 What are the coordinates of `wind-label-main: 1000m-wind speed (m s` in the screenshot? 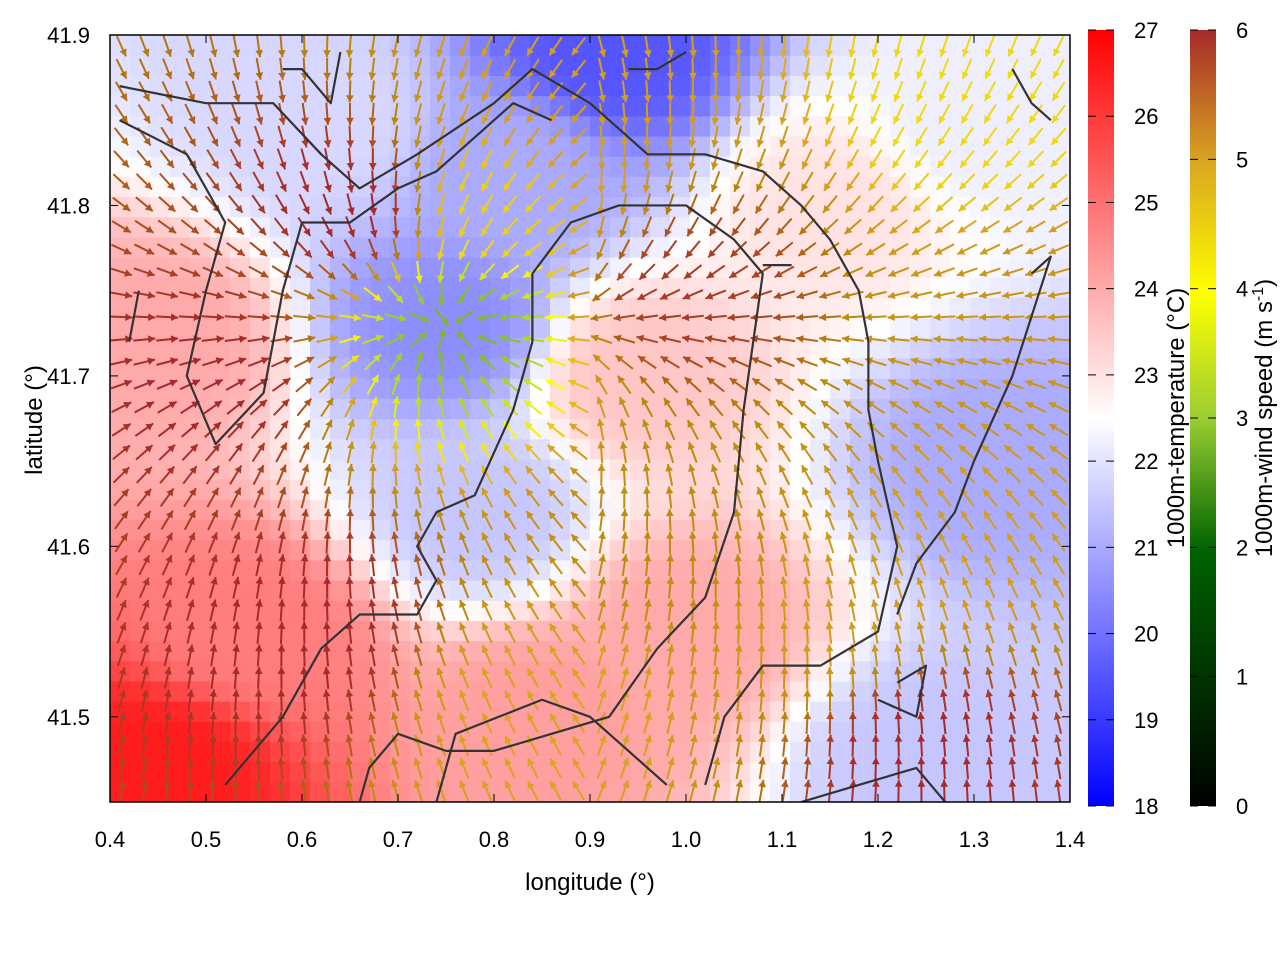 It's located at (1264, 429).